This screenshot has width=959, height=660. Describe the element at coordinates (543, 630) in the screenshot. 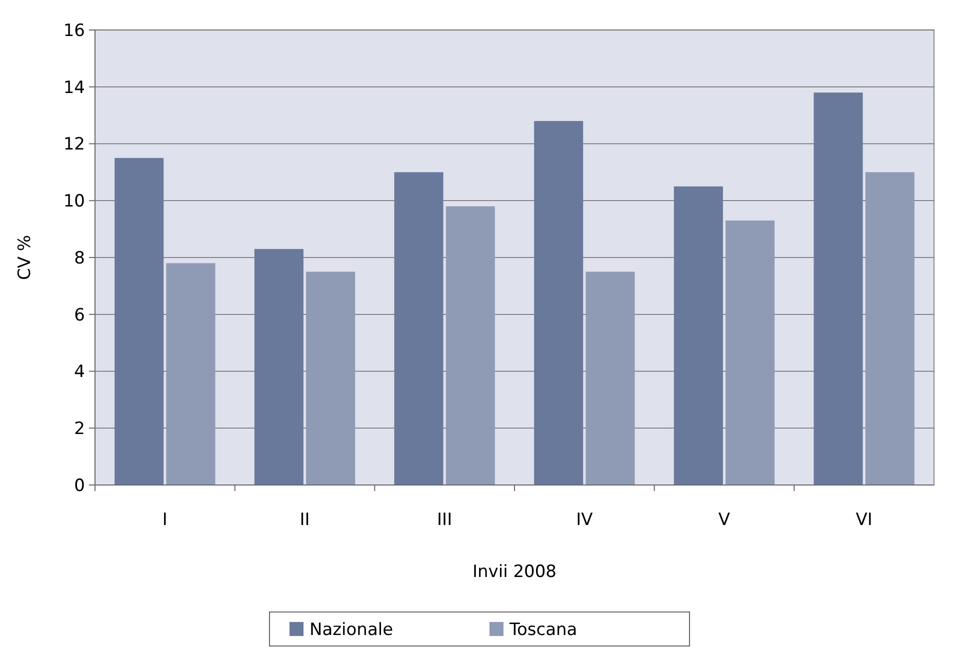

I see `legend-label: Toscana` at that location.